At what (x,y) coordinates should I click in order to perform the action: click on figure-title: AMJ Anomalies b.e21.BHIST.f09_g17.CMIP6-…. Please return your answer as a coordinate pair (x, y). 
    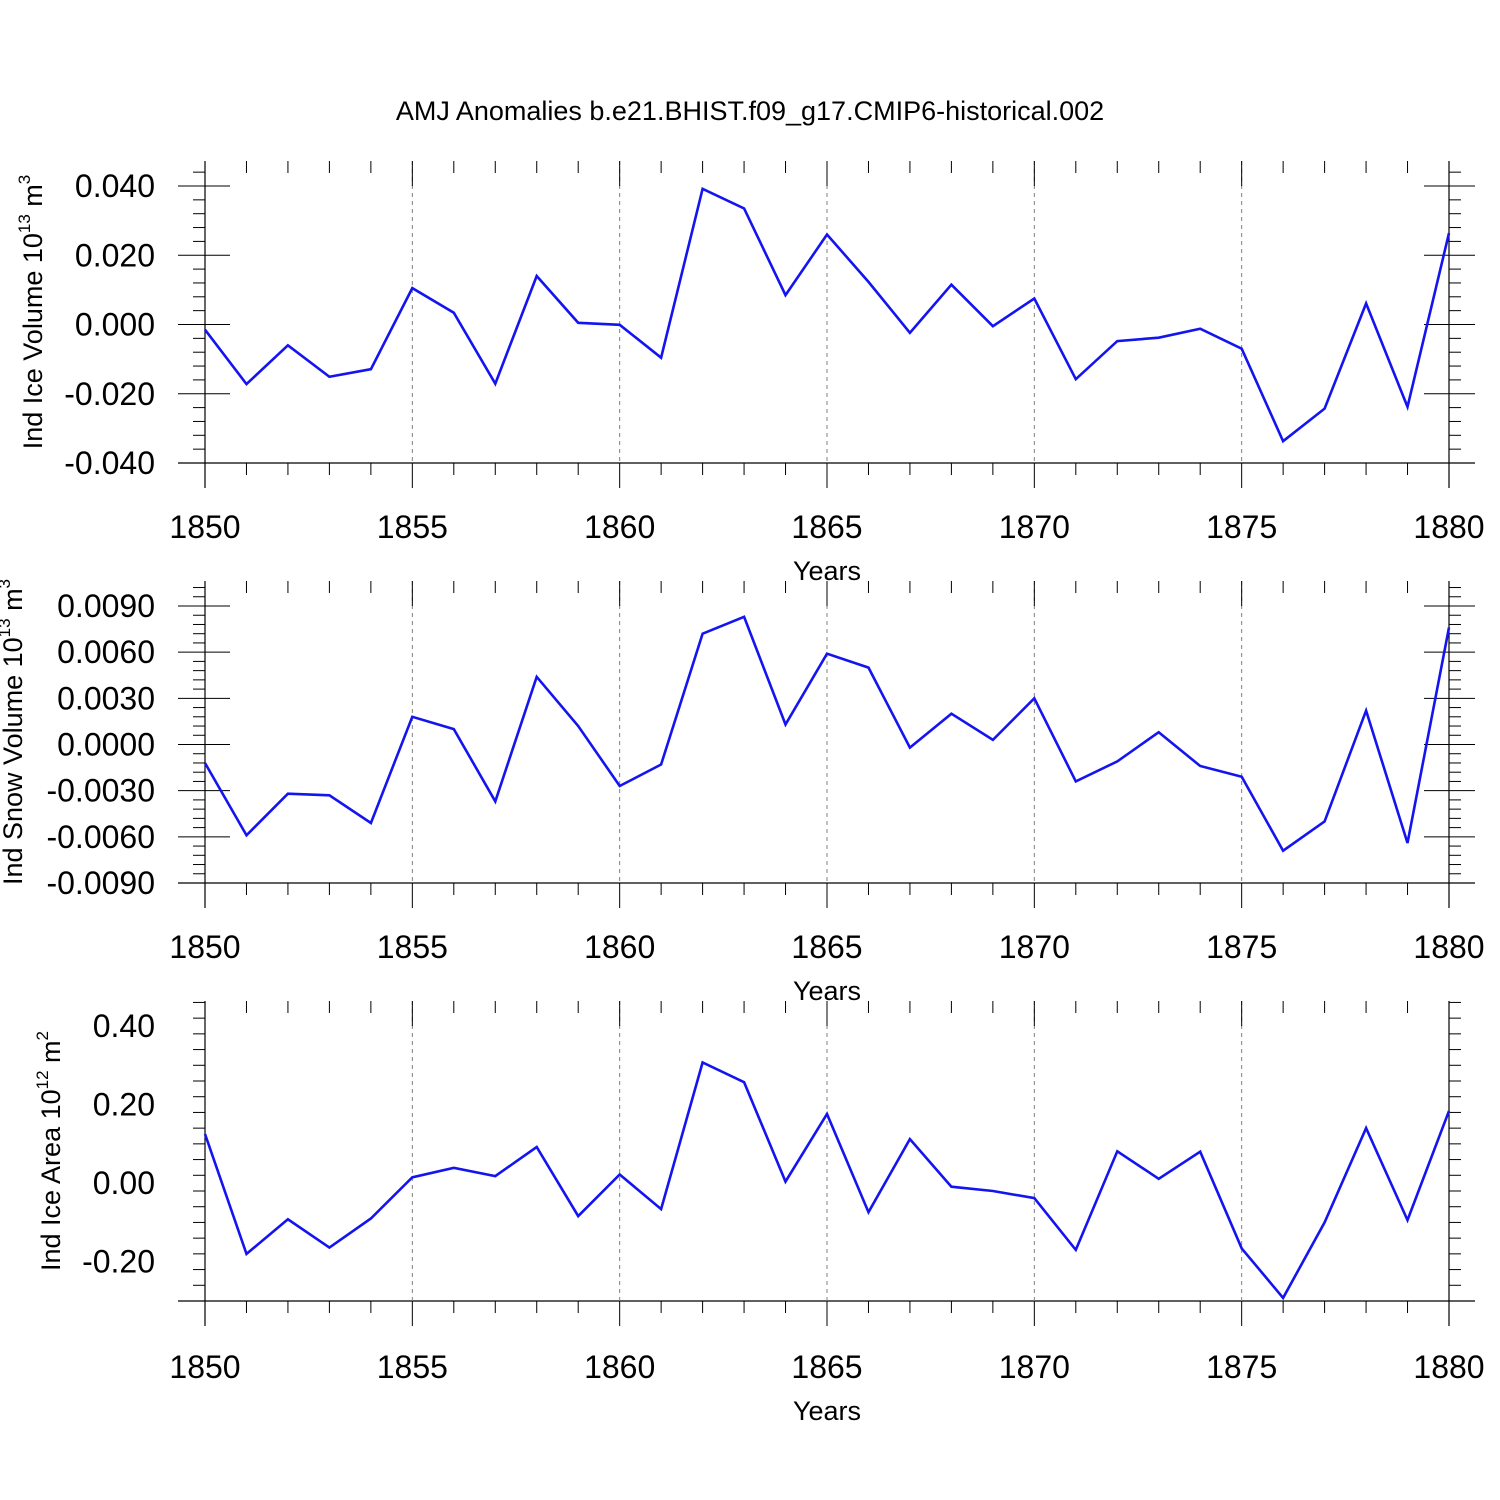
    Looking at the image, I should click on (750, 111).